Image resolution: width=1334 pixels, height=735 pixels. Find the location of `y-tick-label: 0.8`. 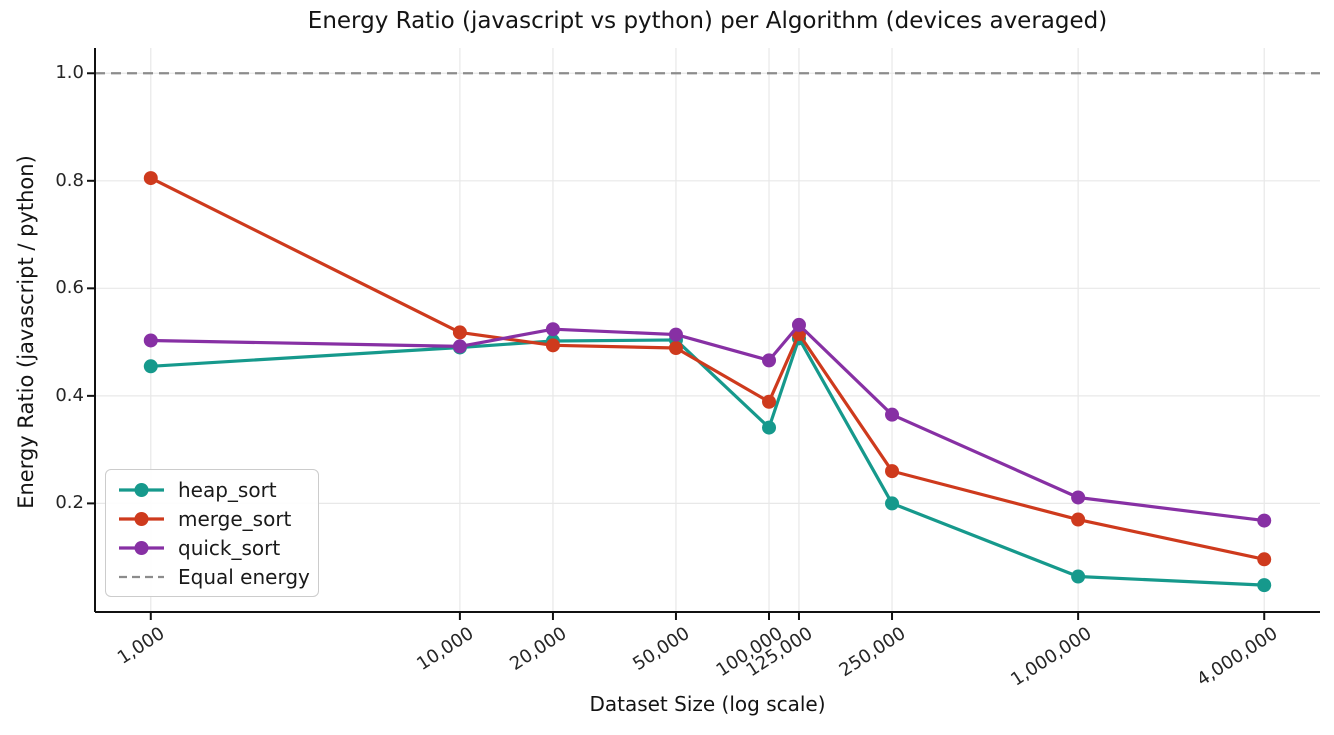

y-tick-label: 0.8 is located at coordinates (69, 180).